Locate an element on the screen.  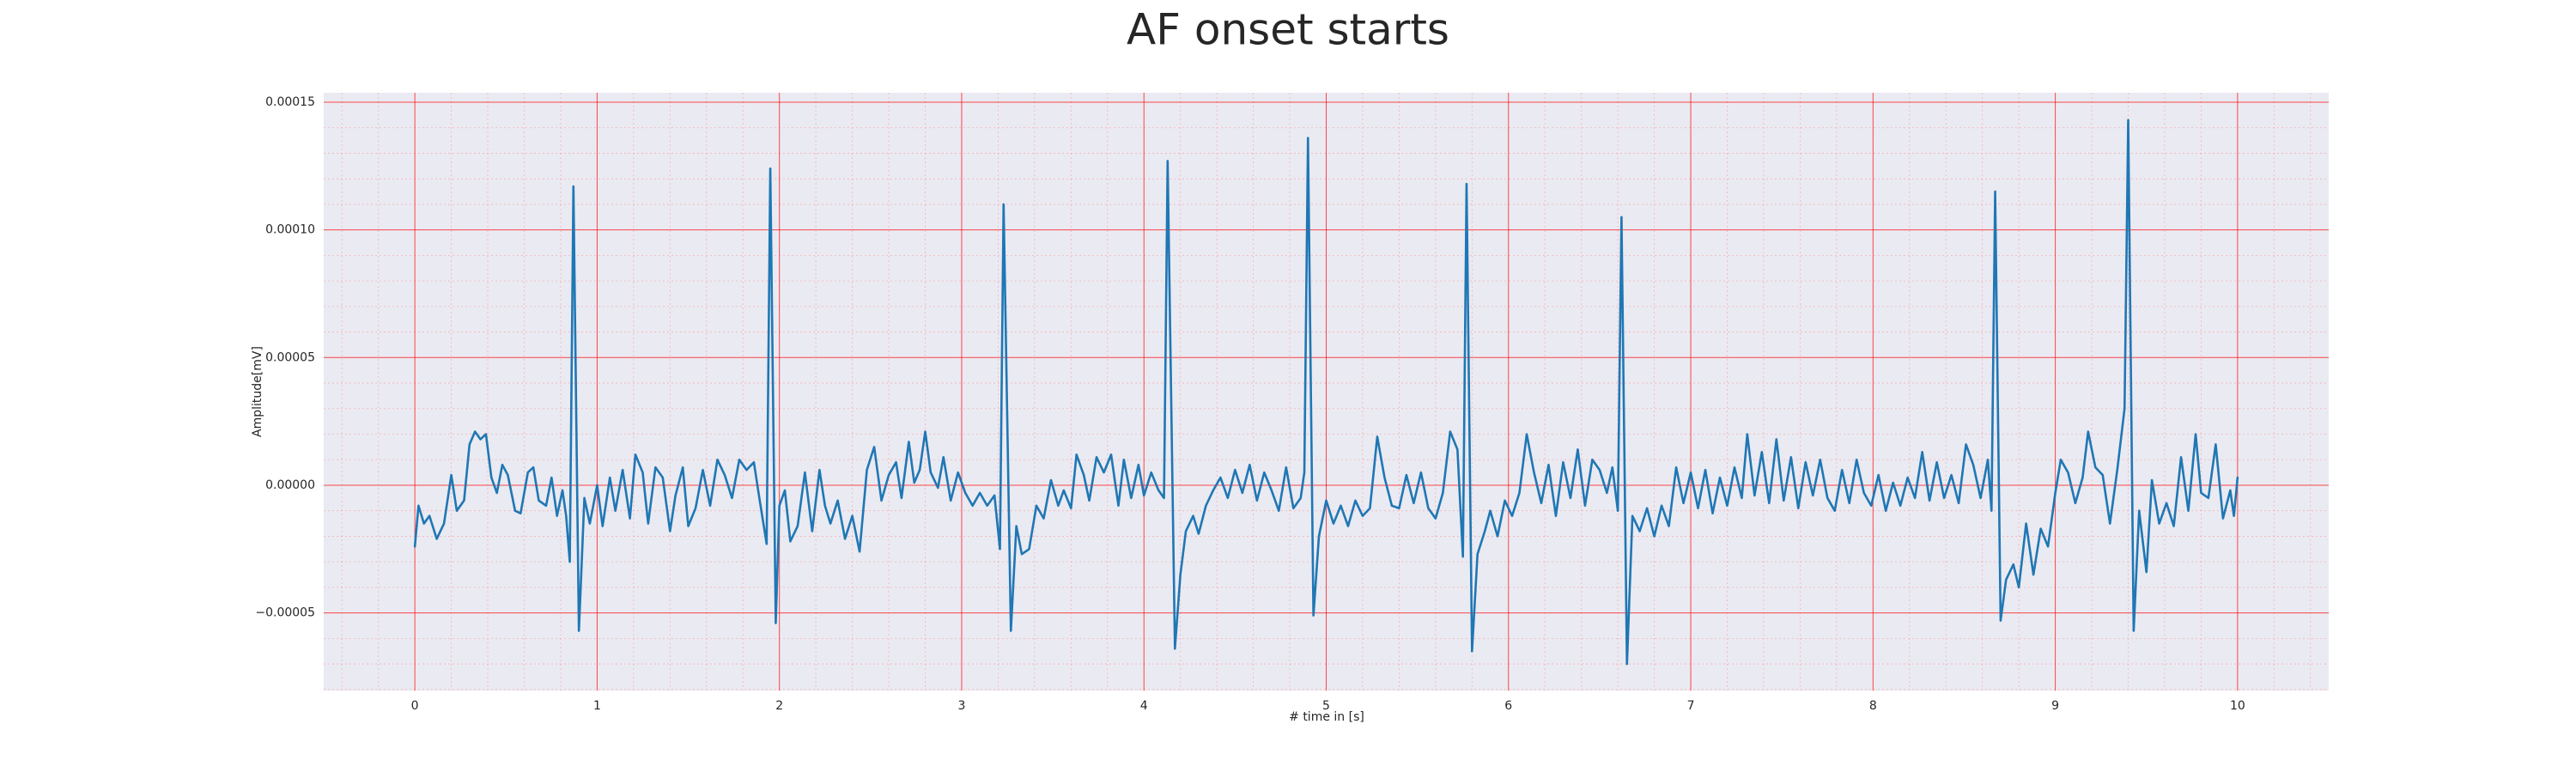
y-axis-label: Amplitude[mV] is located at coordinates (258, 391).